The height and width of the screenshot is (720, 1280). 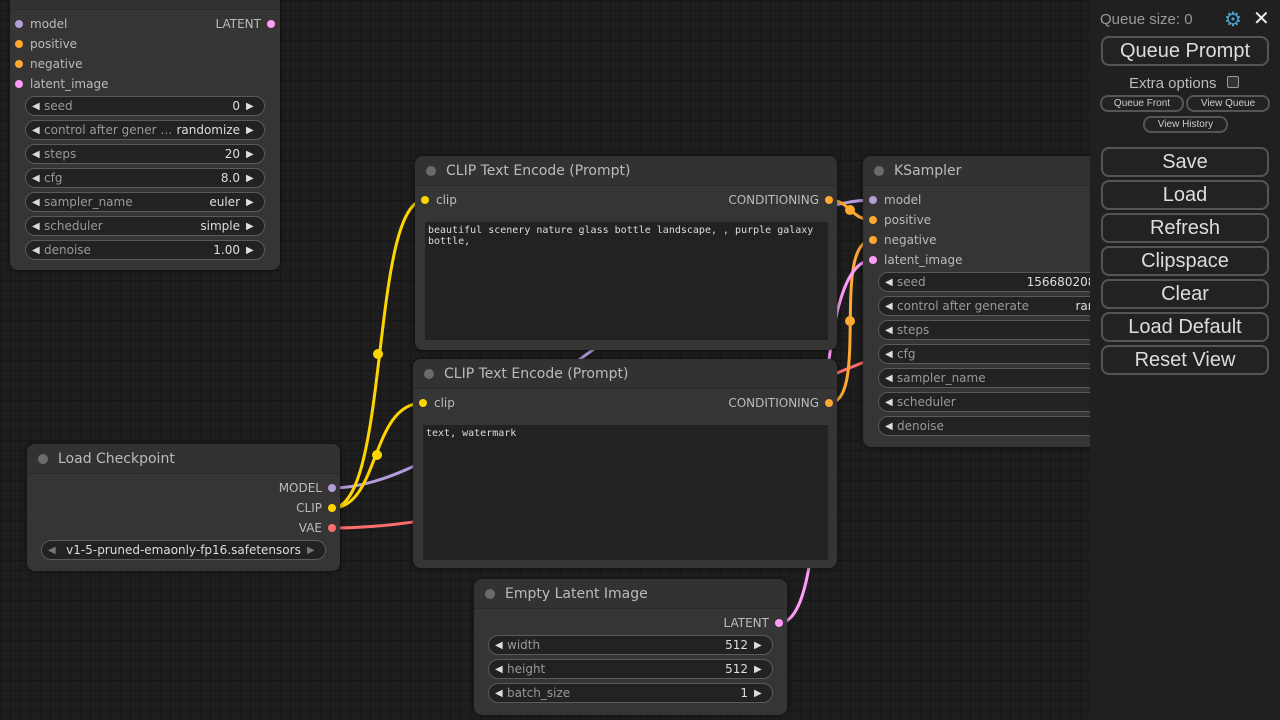 I want to click on clipspace-button: Clipspace, so click(x=1185, y=261).